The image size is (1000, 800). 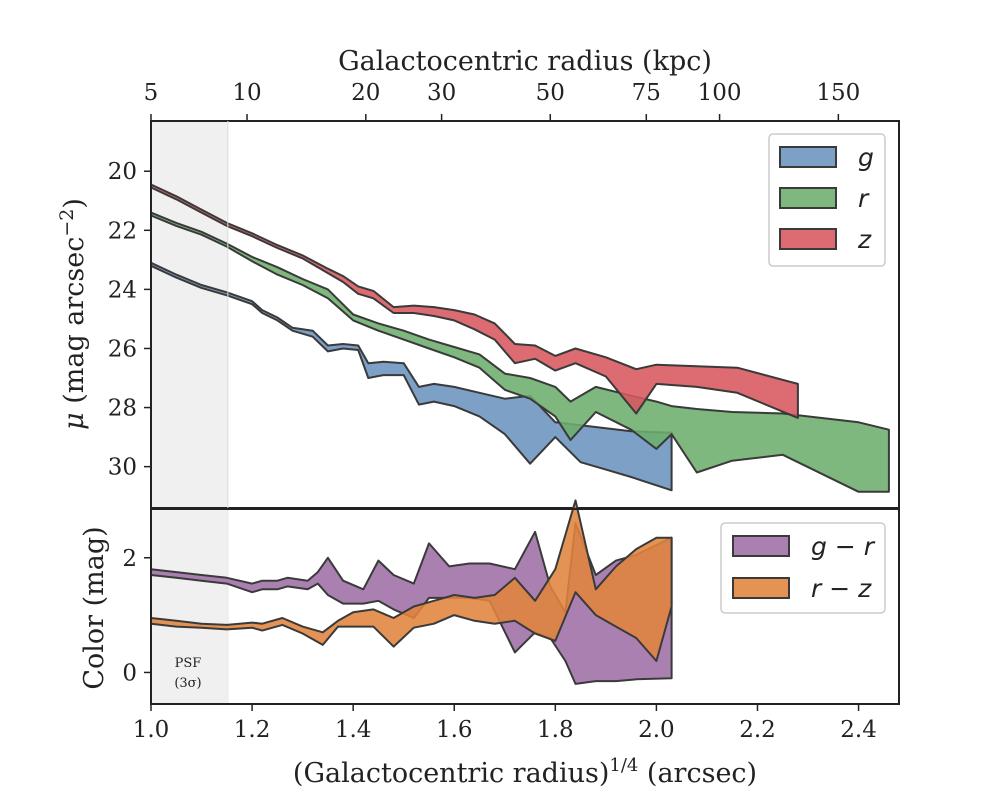 What do you see at coordinates (864, 198) in the screenshot?
I see `legend-label-r: r` at bounding box center [864, 198].